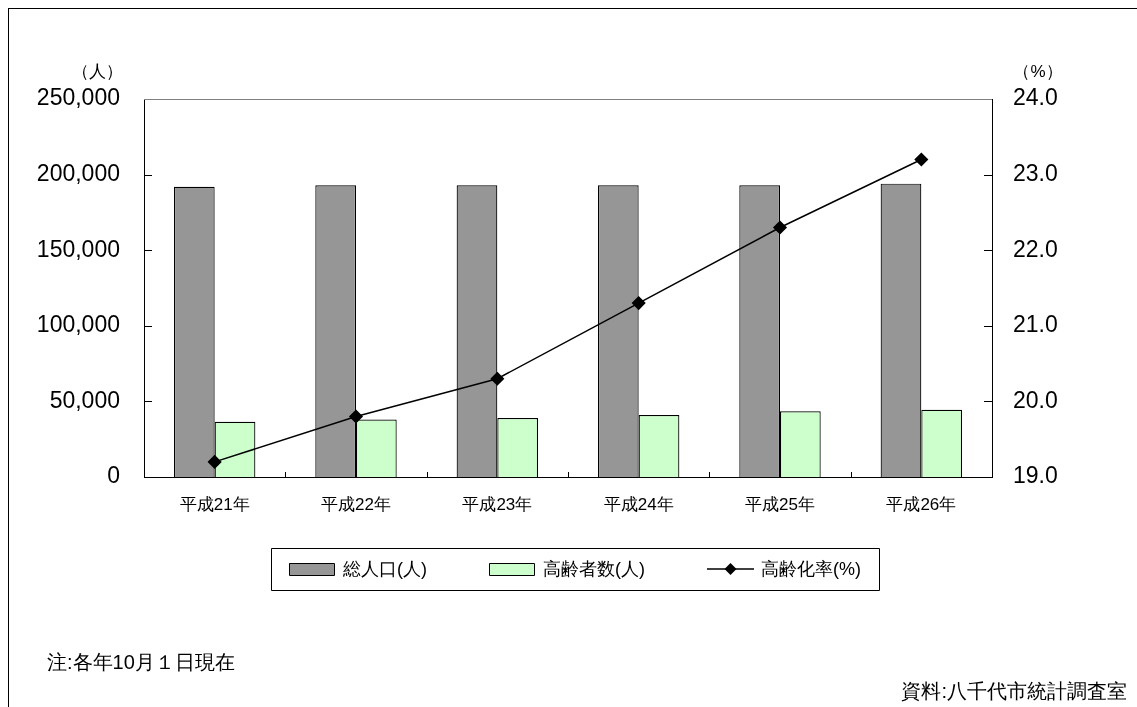  What do you see at coordinates (1035, 399) in the screenshot?
I see `y2-tick-label: 20.0` at bounding box center [1035, 399].